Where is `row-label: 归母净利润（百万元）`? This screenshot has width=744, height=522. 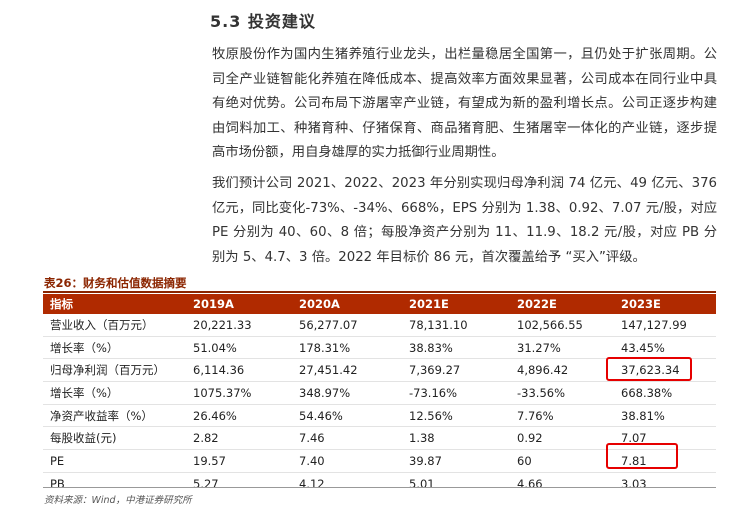
row-label: 归母净利润（百万元） is located at coordinates (114, 370).